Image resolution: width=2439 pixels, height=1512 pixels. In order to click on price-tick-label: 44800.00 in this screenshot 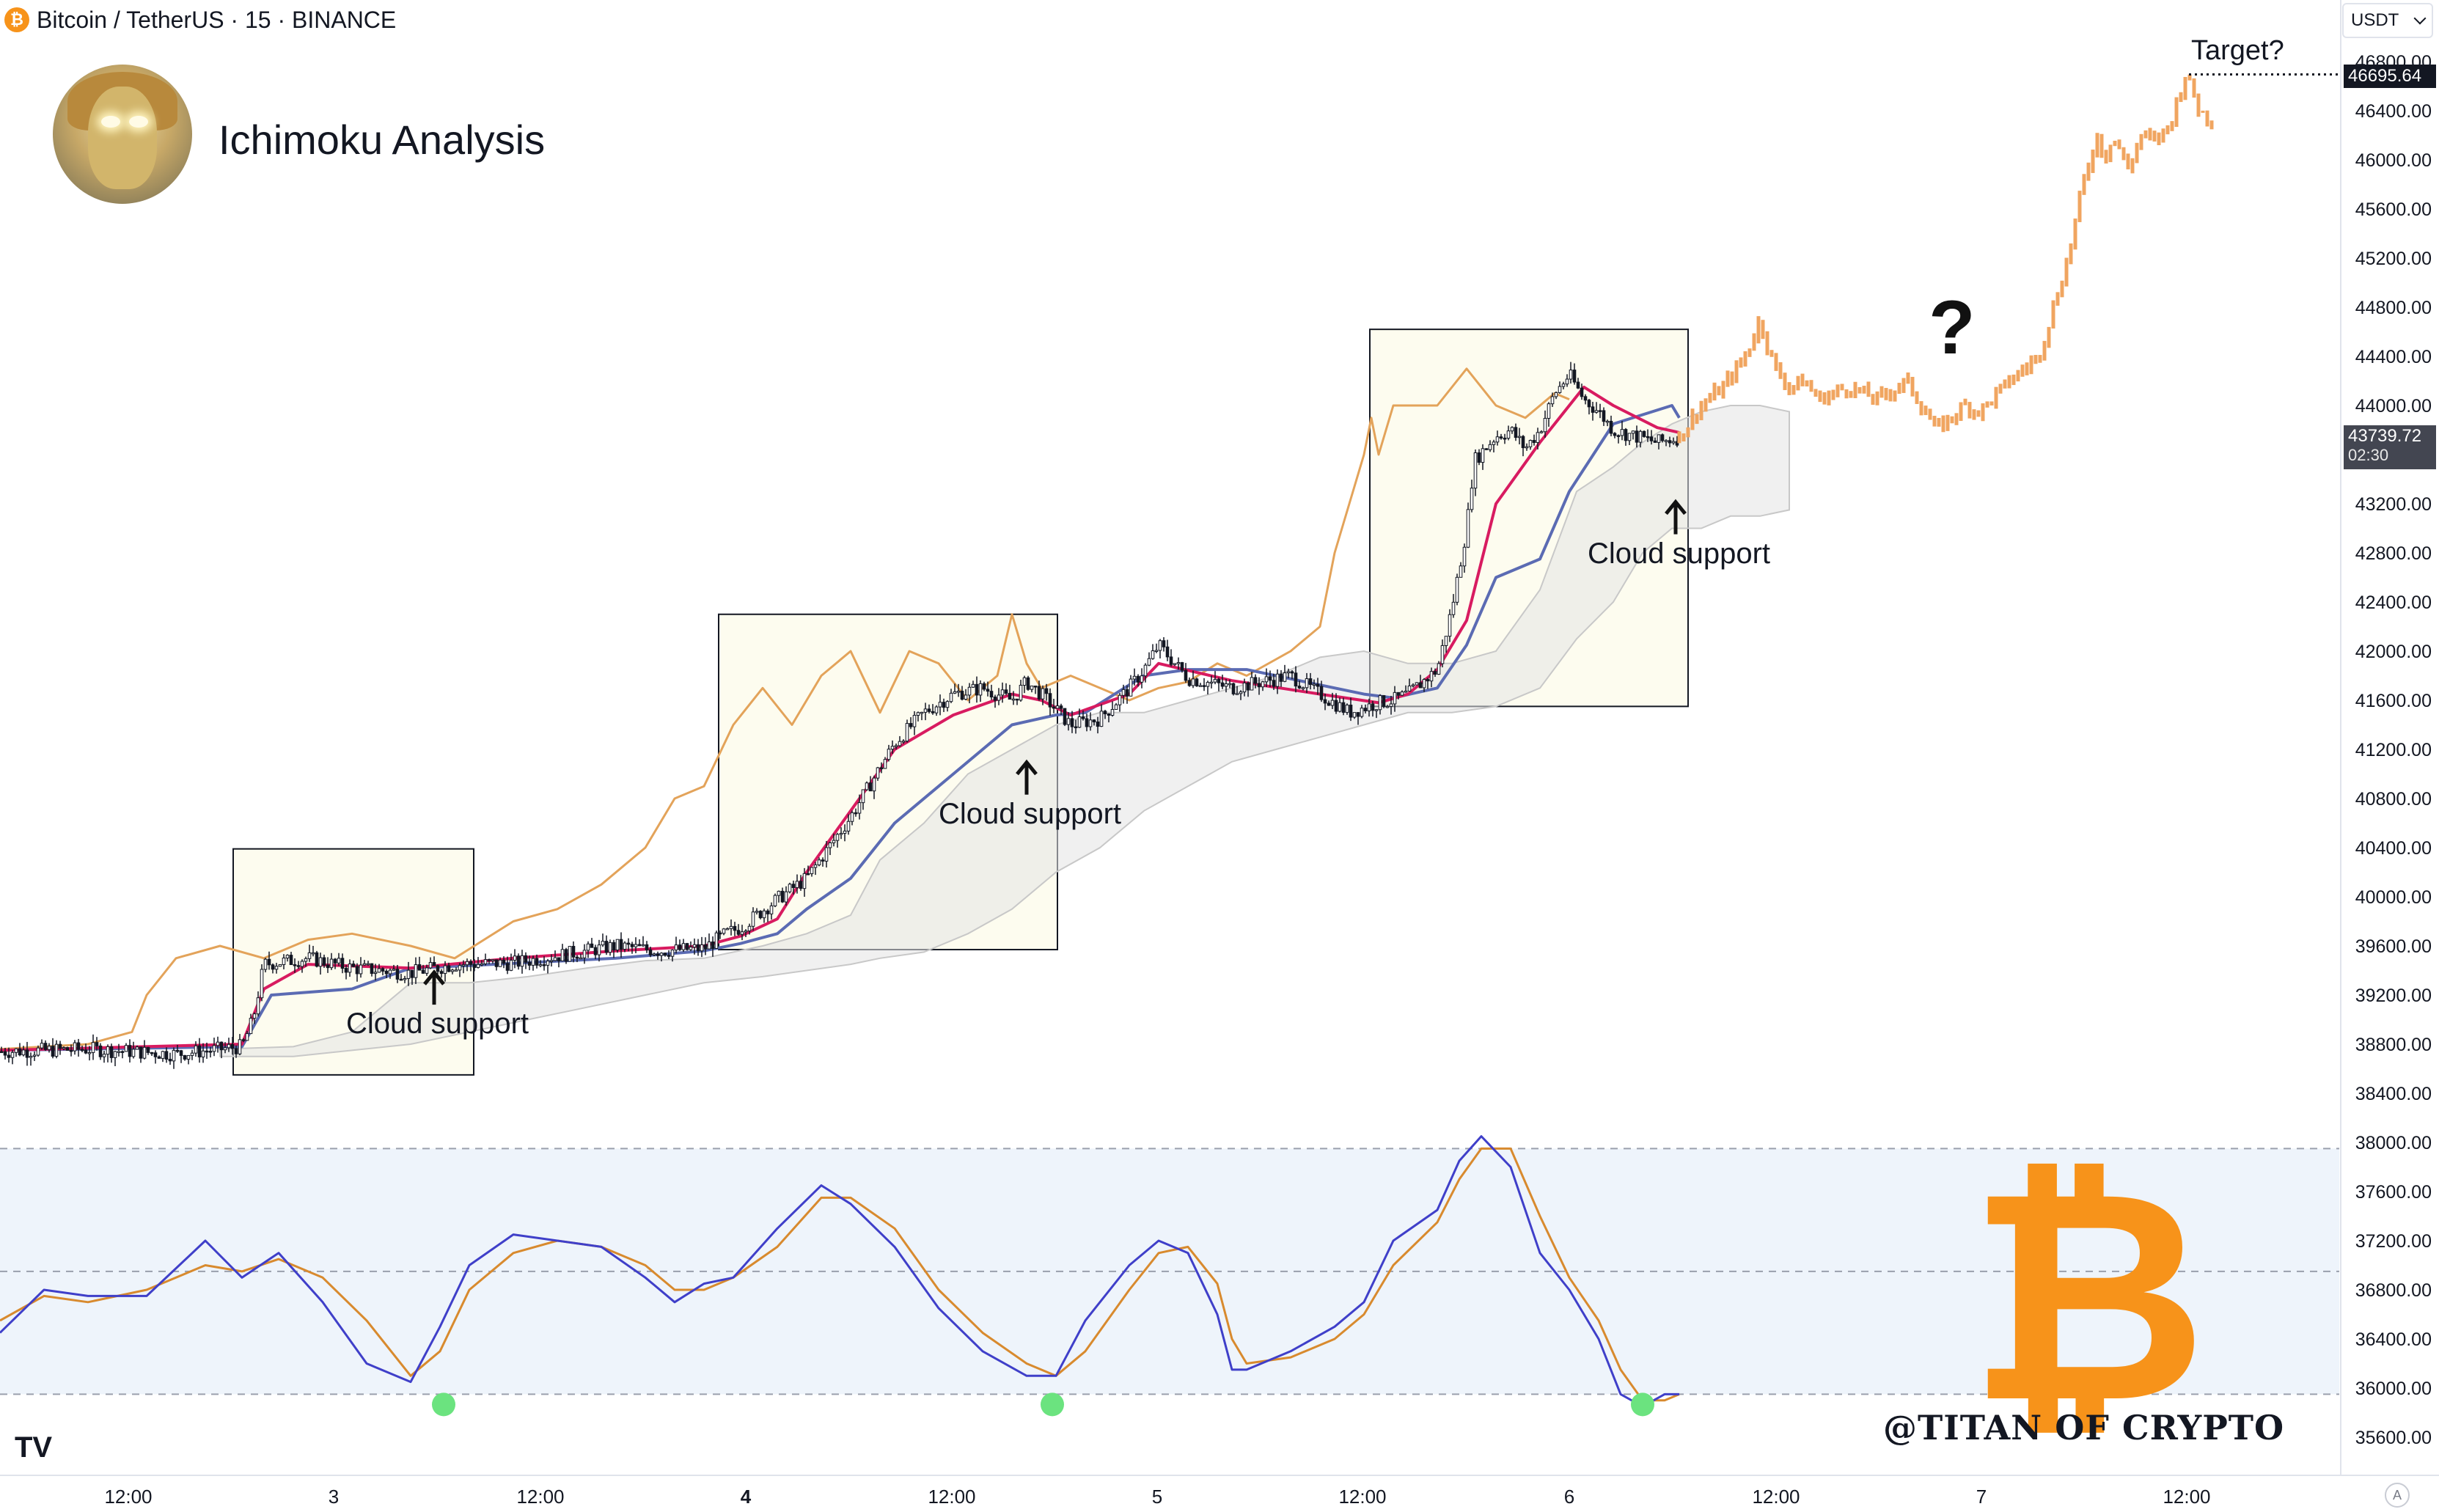, I will do `click(2393, 308)`.